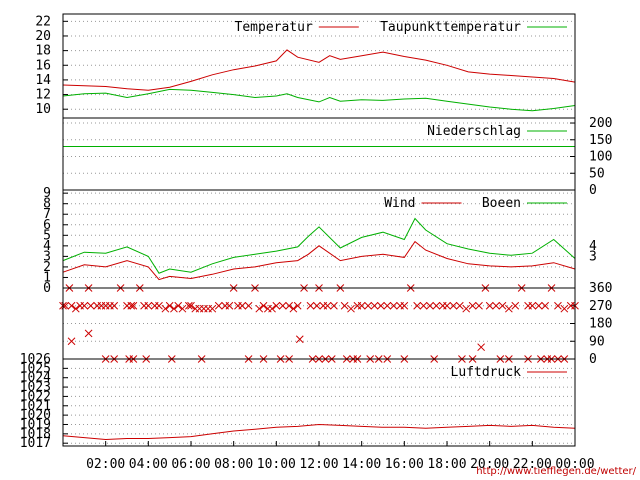 This screenshot has width=640, height=480. I want to click on y-tick-label: 1019, so click(35, 424).